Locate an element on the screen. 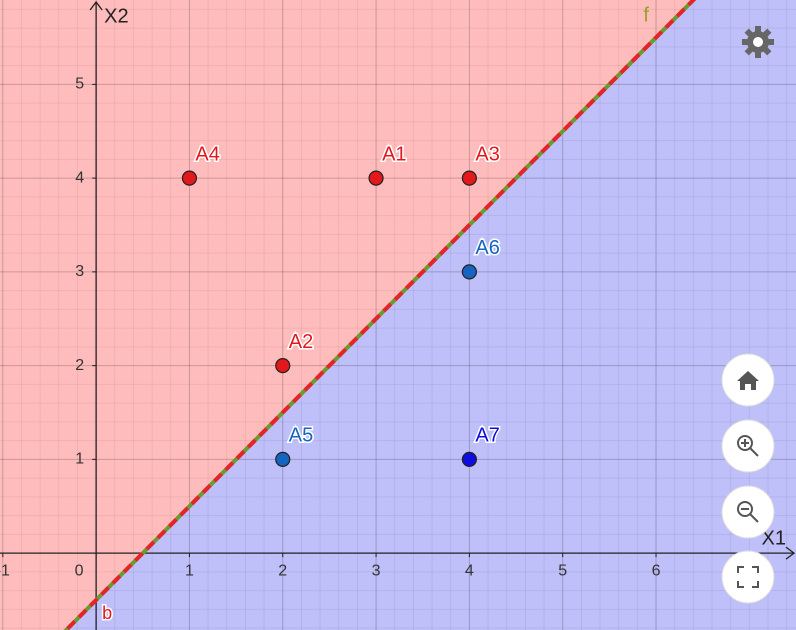 Image resolution: width=796 pixels, height=630 pixels. x-arrow is located at coordinates (790, 553).